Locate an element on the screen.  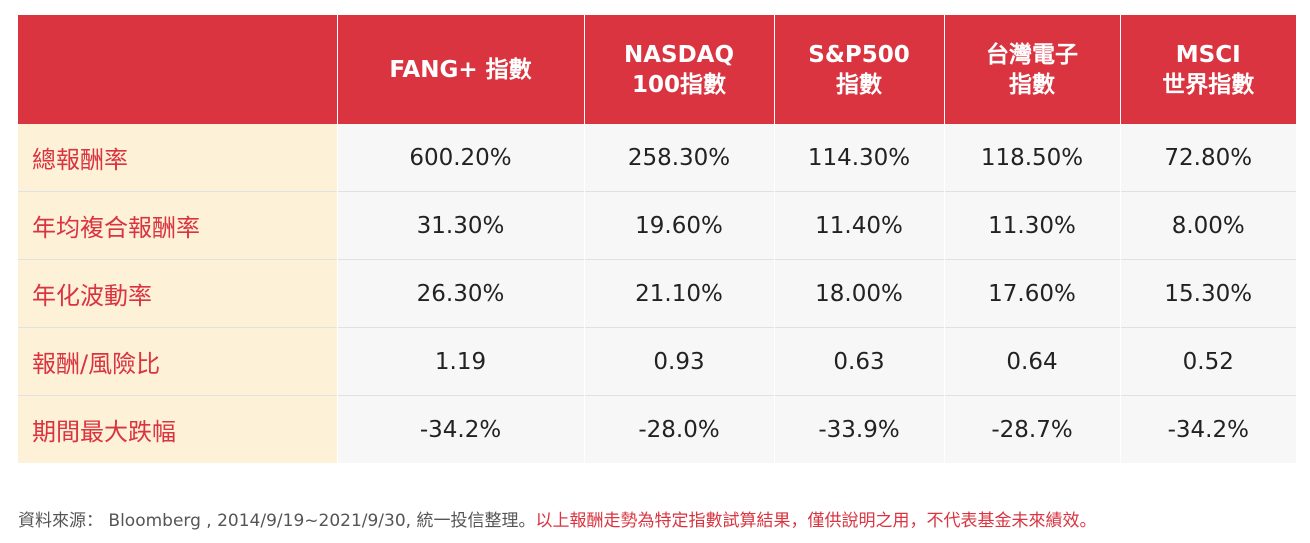
footnote-disclaimer: 以上報酬走勢為特定指數試算結果，僅供說明之用，不代表基金未來績效。 is located at coordinates (816, 521).